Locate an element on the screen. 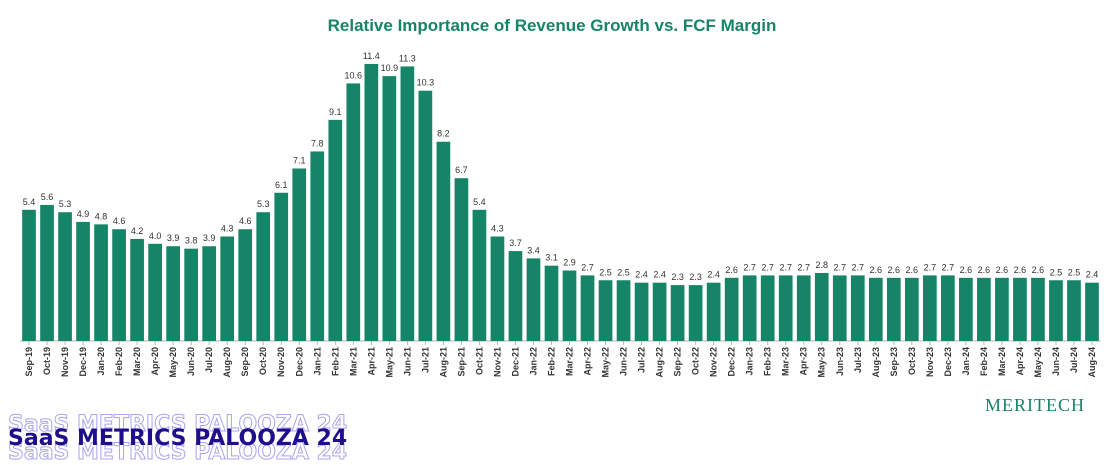  value-label: 10.6 is located at coordinates (354, 75).